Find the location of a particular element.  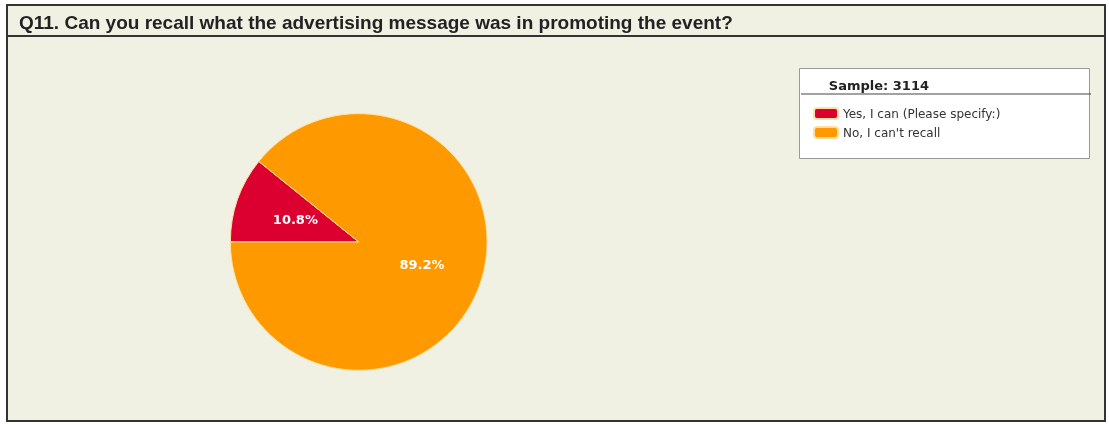

legend-label: No, I can't recall is located at coordinates (892, 132).